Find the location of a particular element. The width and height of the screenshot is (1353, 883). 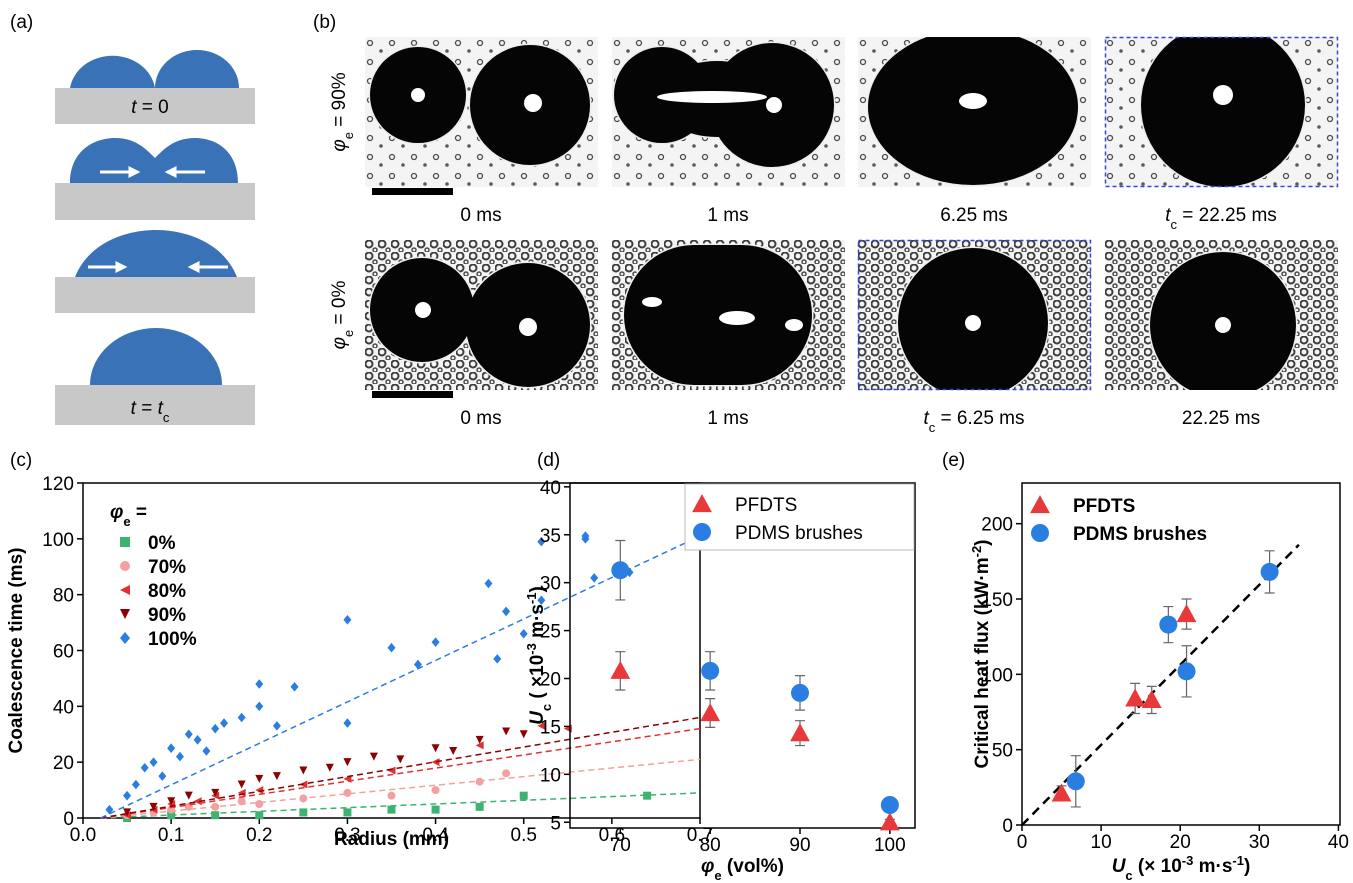

y-tick-label: 150 is located at coordinates (997, 600).